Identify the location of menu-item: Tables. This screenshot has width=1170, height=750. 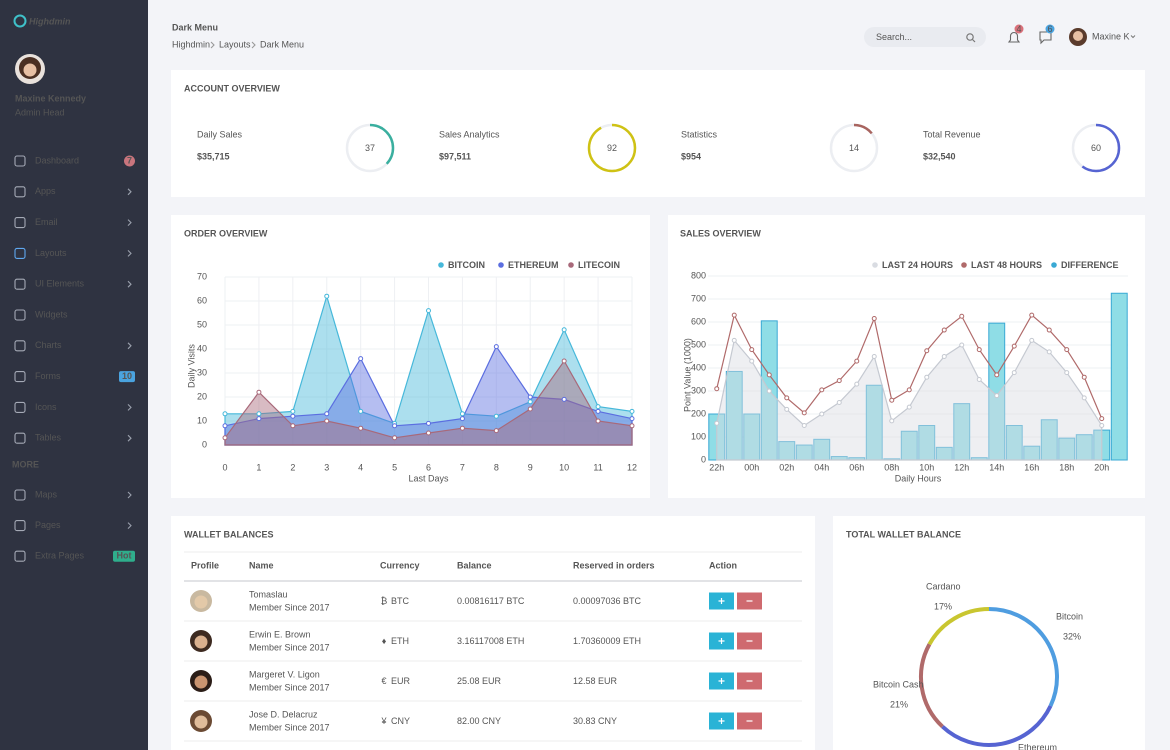
(48, 438).